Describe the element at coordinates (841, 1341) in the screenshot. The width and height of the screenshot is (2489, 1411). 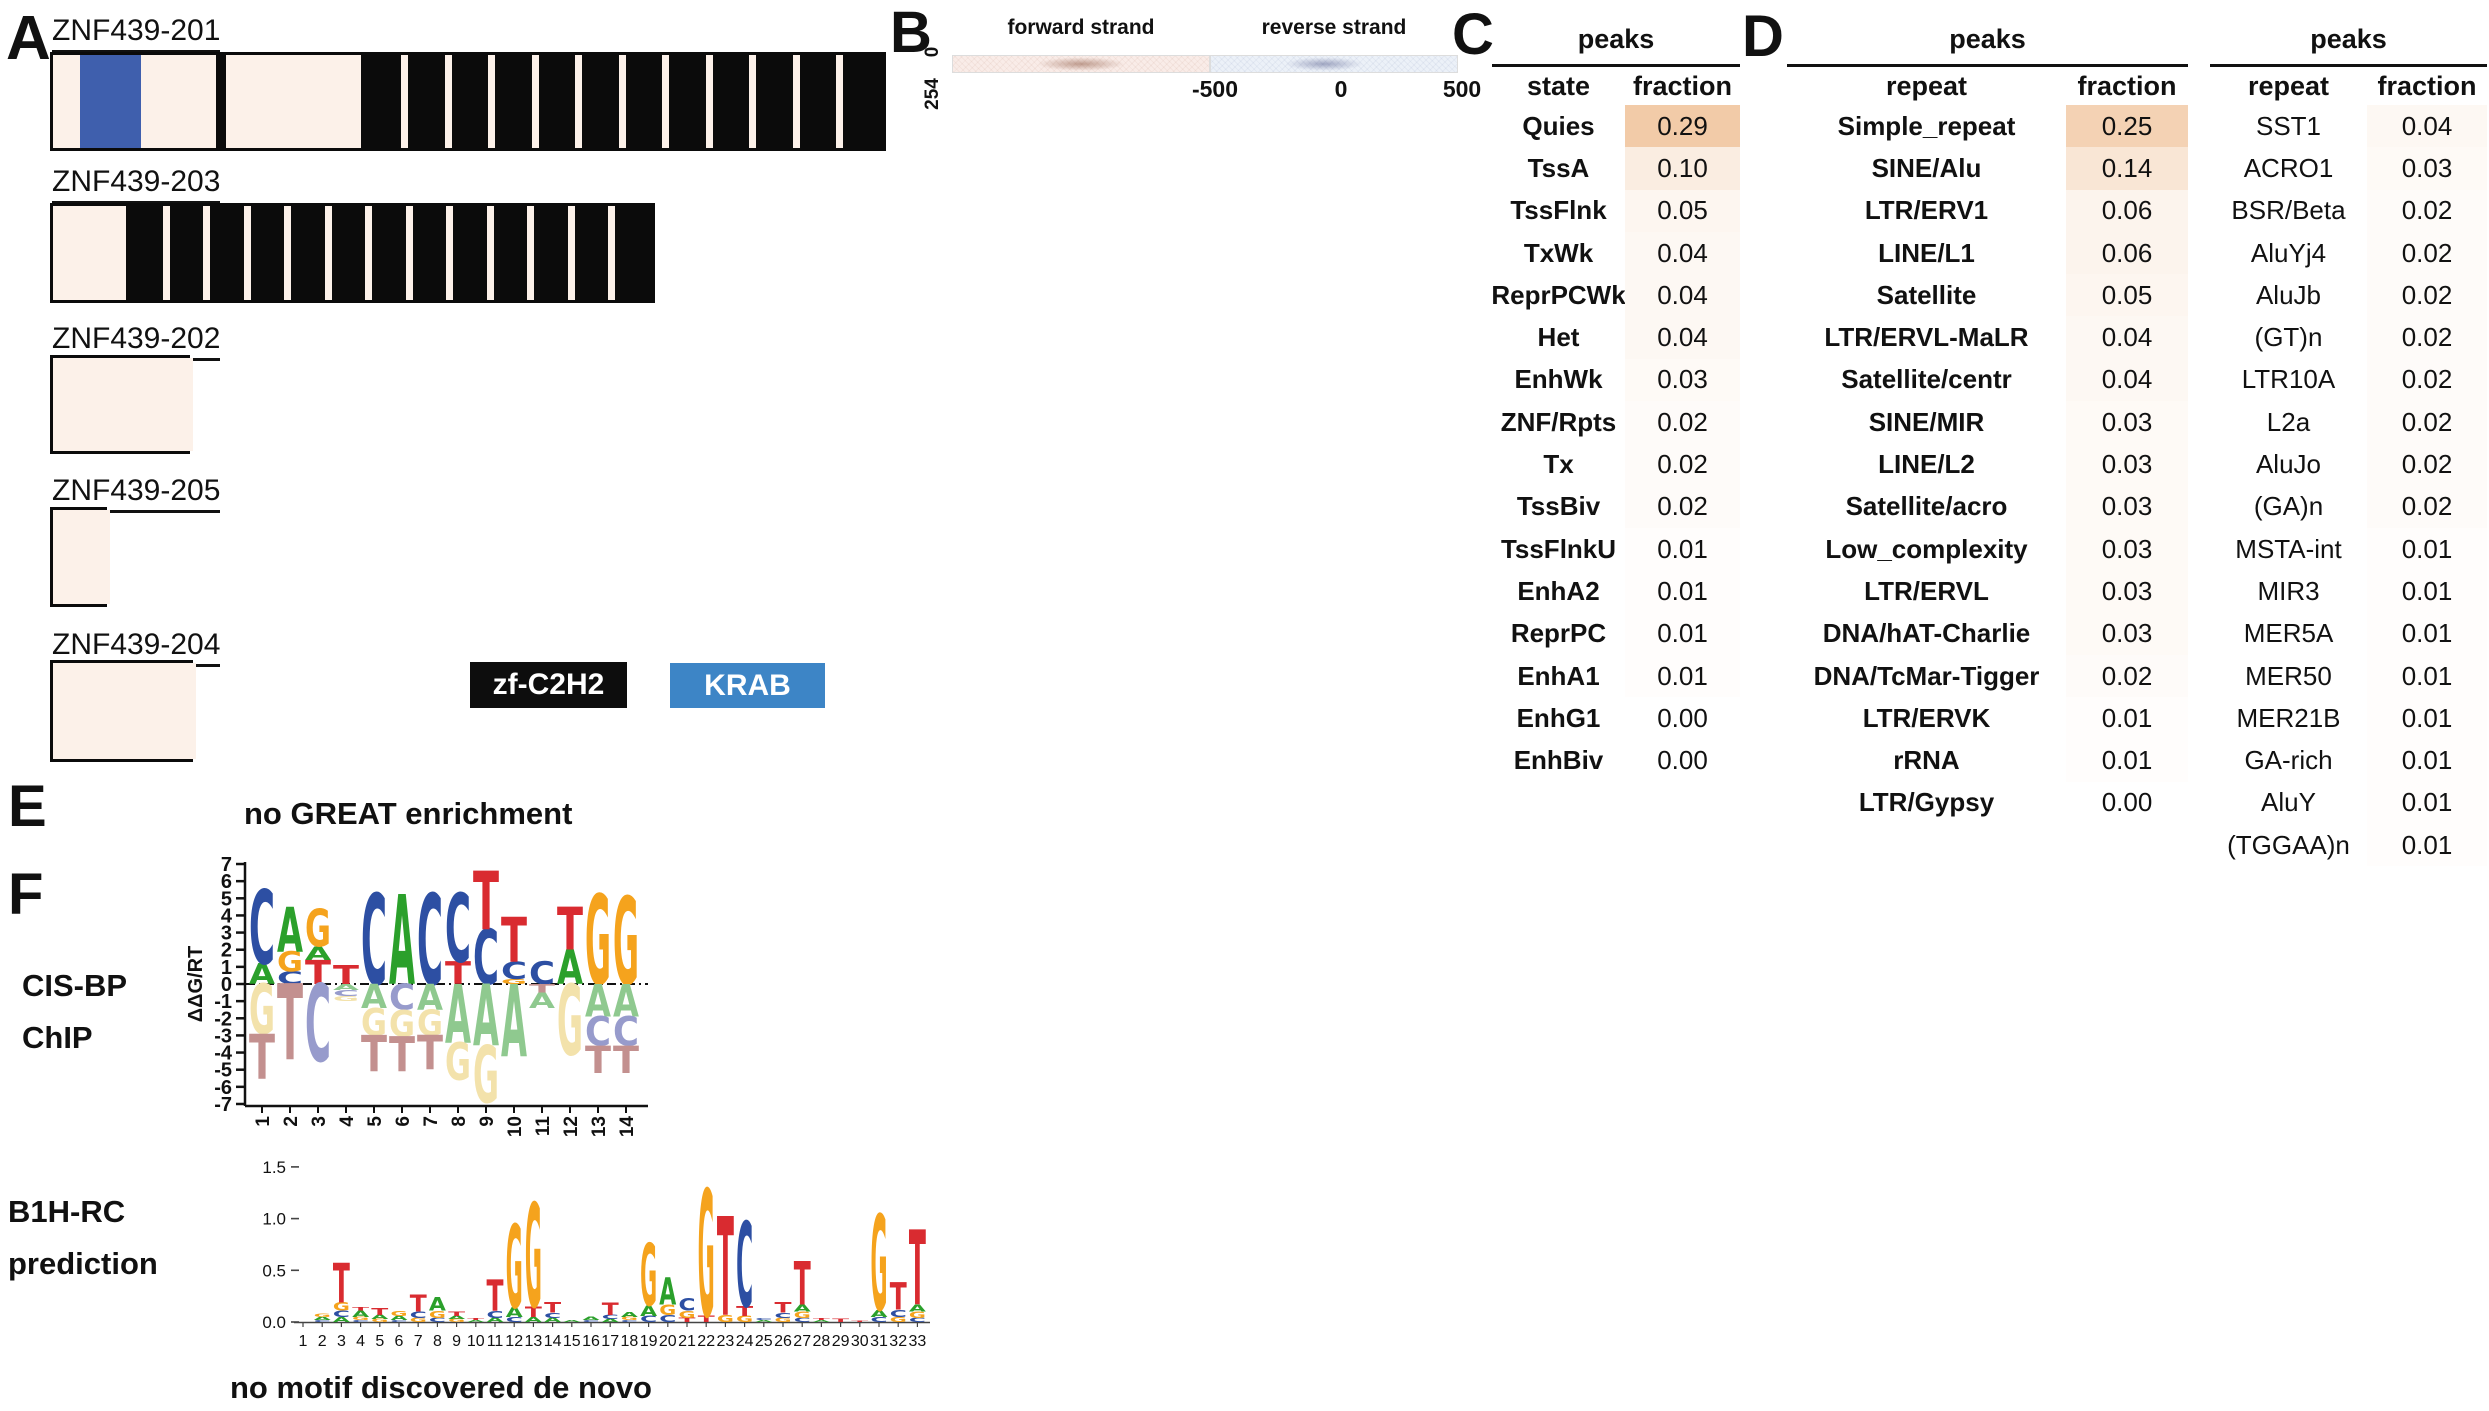
I see `logo2-x-tick-label: 29` at that location.